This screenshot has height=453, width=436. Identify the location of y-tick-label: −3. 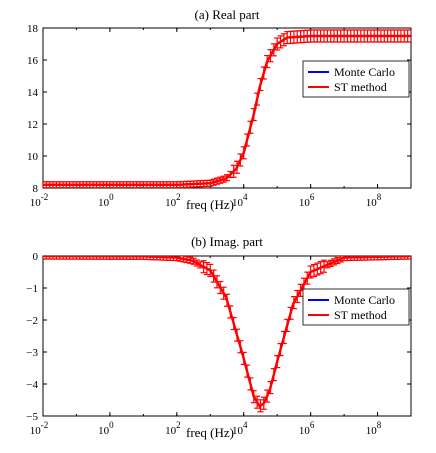
(32, 353).